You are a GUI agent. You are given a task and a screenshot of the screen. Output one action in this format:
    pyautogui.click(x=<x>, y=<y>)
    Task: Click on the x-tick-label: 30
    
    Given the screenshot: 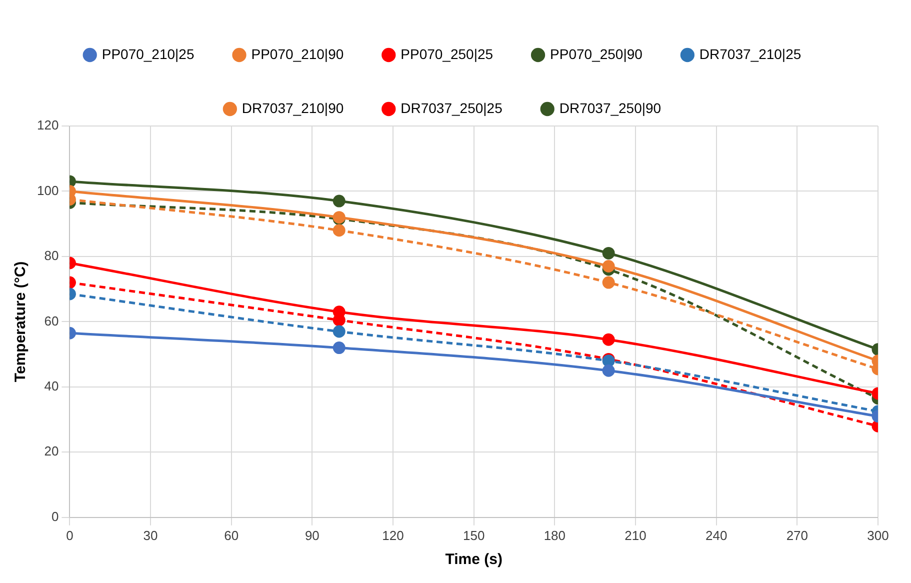 What is the action you would take?
    pyautogui.click(x=150, y=535)
    